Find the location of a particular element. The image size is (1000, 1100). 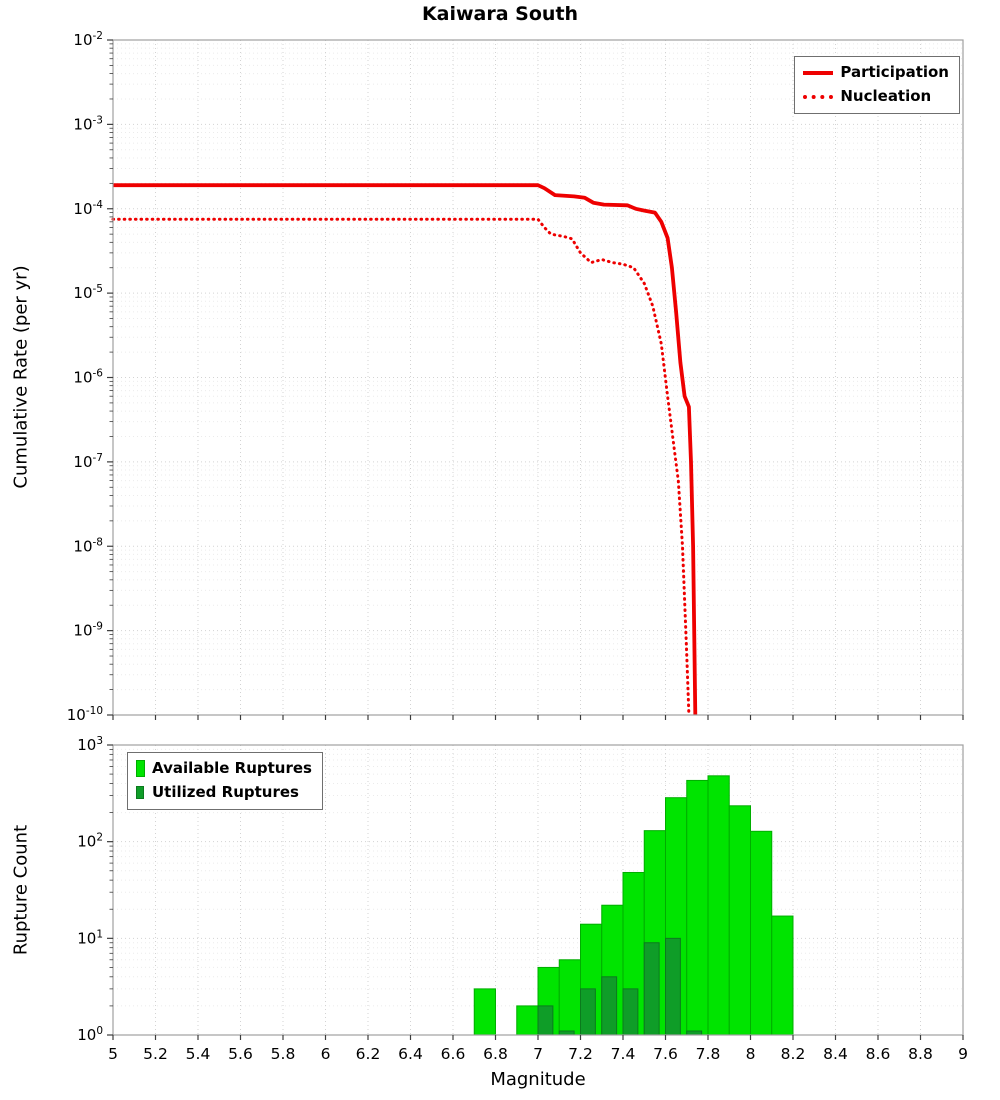

x-tick-label: 6.6 is located at coordinates (453, 1054).